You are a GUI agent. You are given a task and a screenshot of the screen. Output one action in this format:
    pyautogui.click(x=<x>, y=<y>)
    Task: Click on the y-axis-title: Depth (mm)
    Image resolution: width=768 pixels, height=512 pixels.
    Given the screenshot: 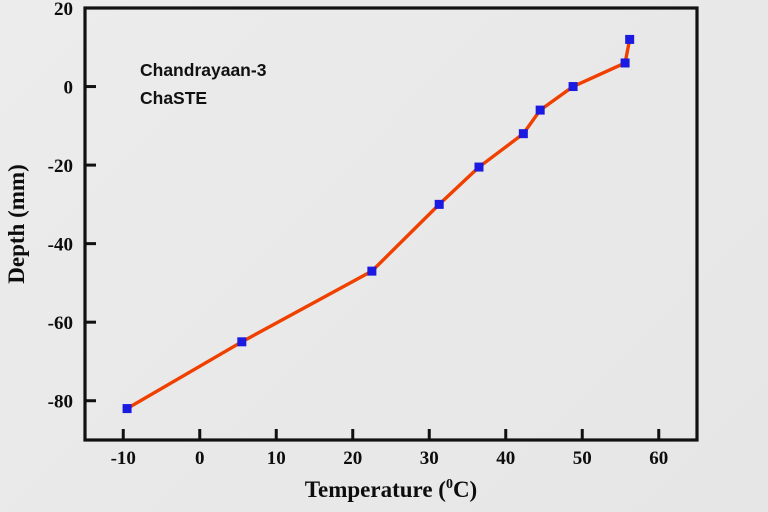 What is the action you would take?
    pyautogui.click(x=16, y=223)
    